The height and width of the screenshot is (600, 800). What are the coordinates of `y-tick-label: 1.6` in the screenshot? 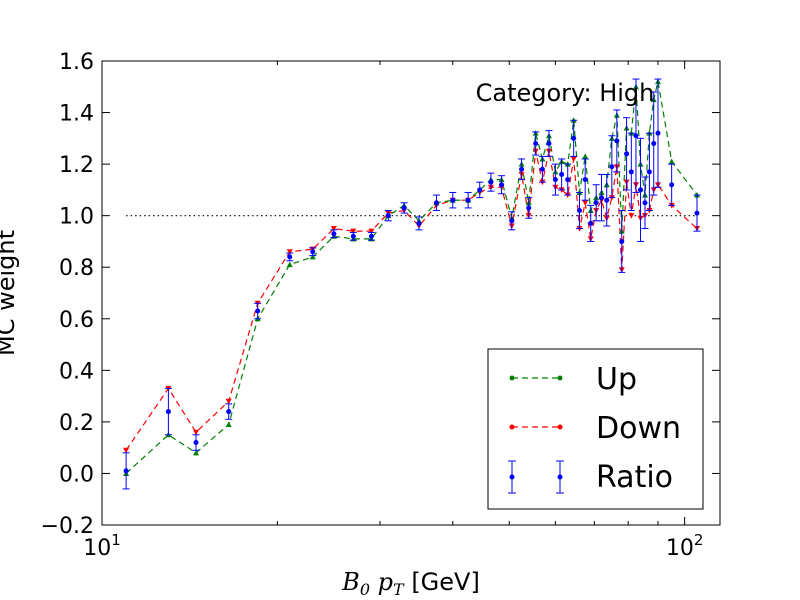 It's located at (76, 62).